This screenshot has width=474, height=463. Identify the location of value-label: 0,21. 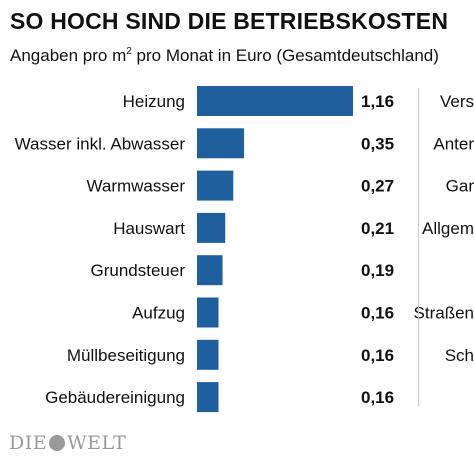
(377, 228).